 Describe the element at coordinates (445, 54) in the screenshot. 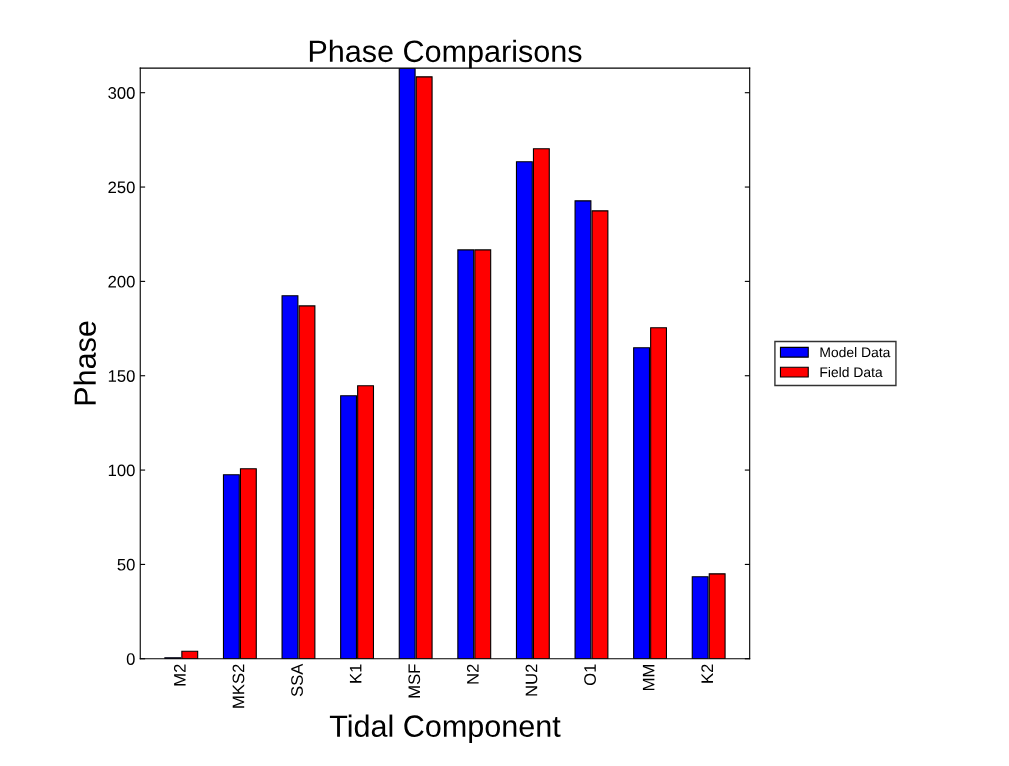

I see `chart-title: Phase Comparisons` at that location.